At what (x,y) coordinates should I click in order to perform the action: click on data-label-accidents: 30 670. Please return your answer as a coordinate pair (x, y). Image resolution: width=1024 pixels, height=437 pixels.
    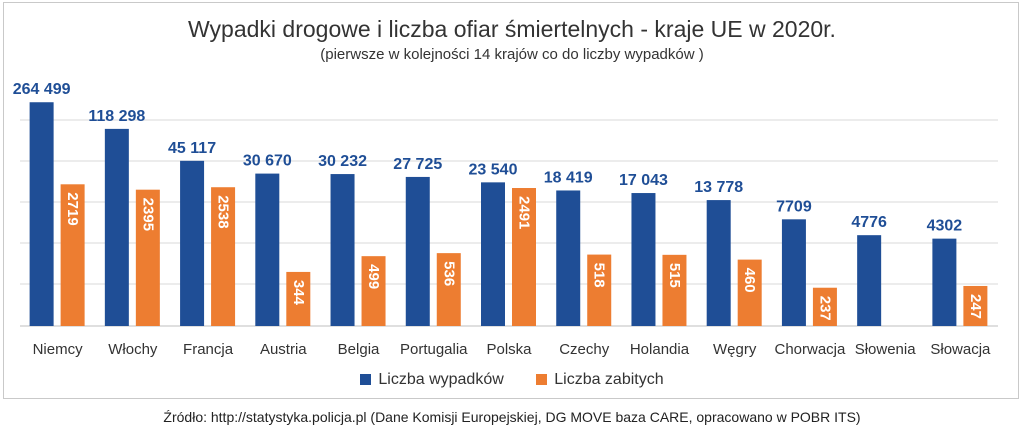
    Looking at the image, I should click on (267, 161).